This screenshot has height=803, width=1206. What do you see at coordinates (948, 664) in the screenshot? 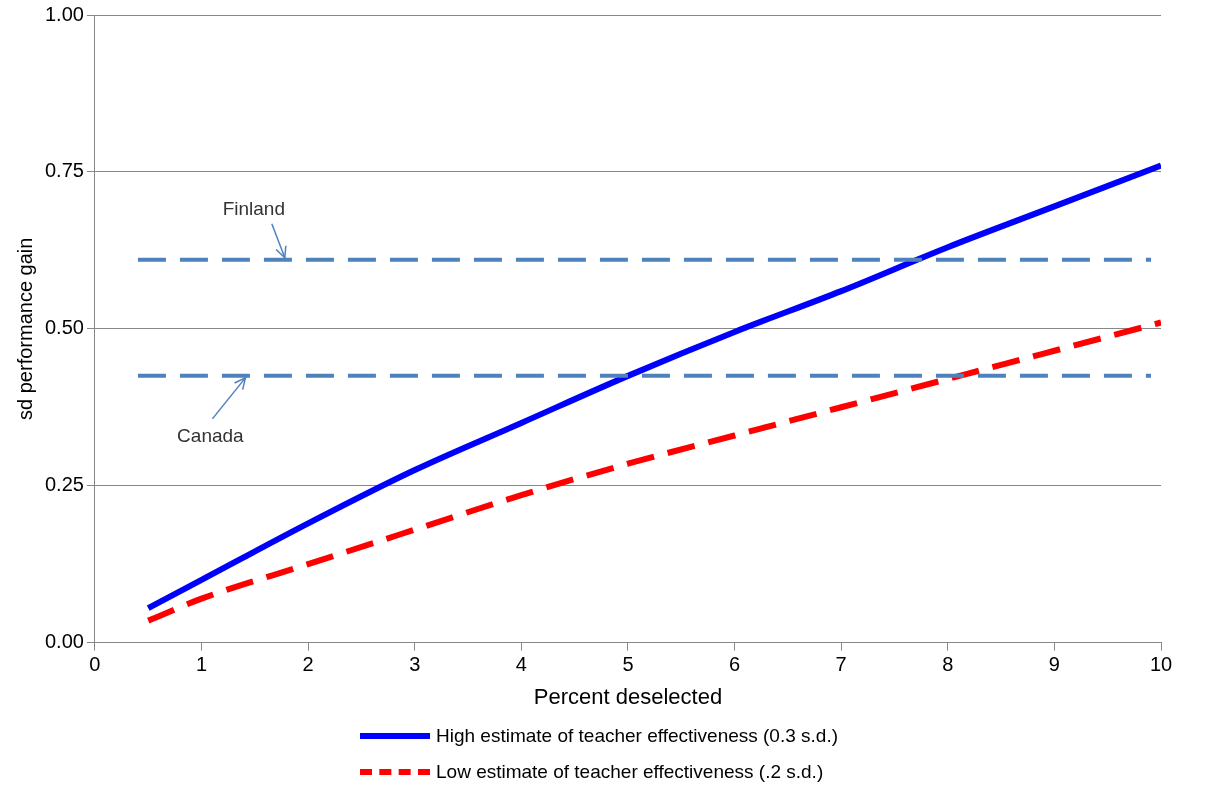
I see `x-tick-label: 8` at bounding box center [948, 664].